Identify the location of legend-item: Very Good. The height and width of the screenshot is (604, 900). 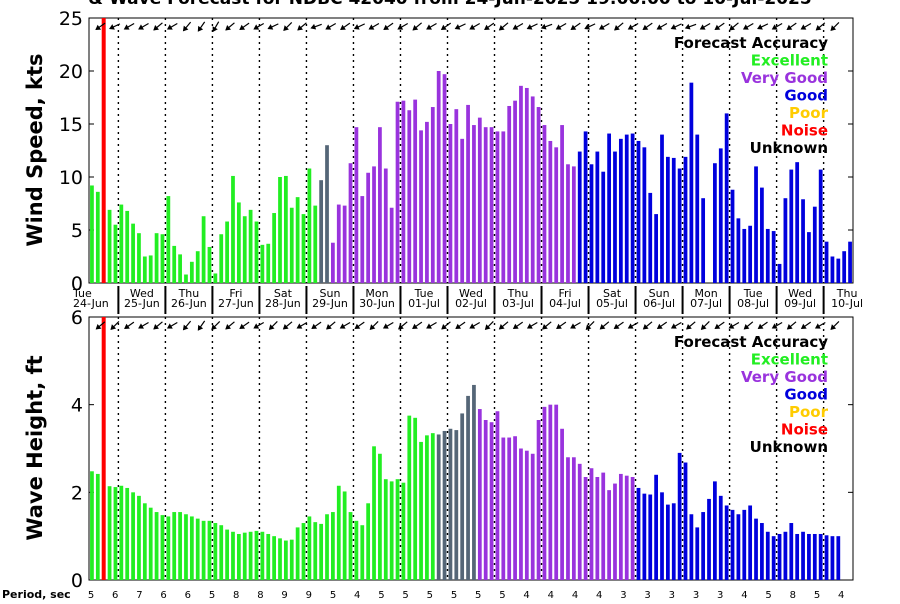
(784, 78).